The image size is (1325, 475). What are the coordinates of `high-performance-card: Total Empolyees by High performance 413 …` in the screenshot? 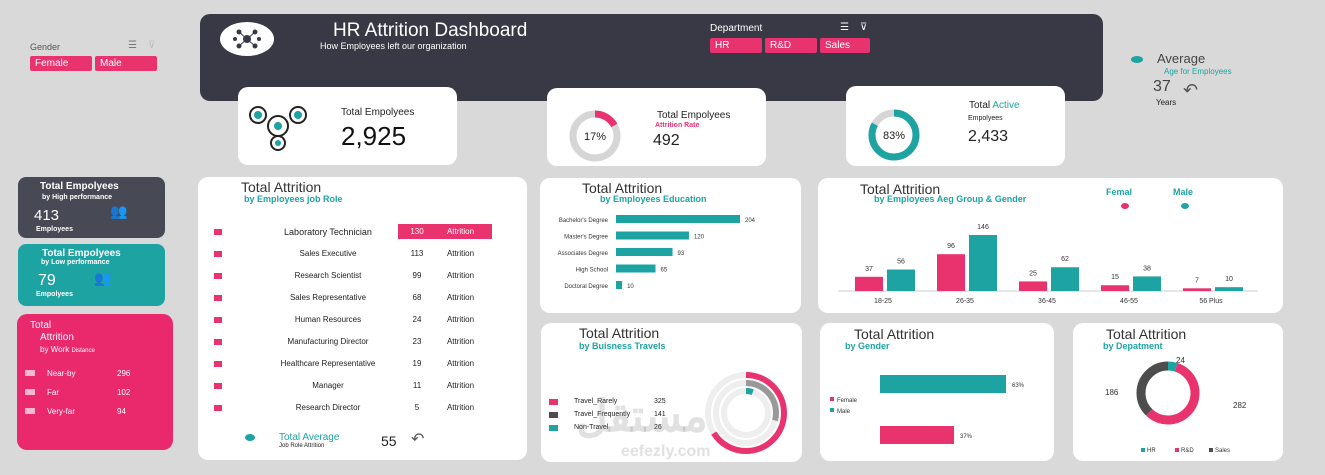 It's located at (91, 207).